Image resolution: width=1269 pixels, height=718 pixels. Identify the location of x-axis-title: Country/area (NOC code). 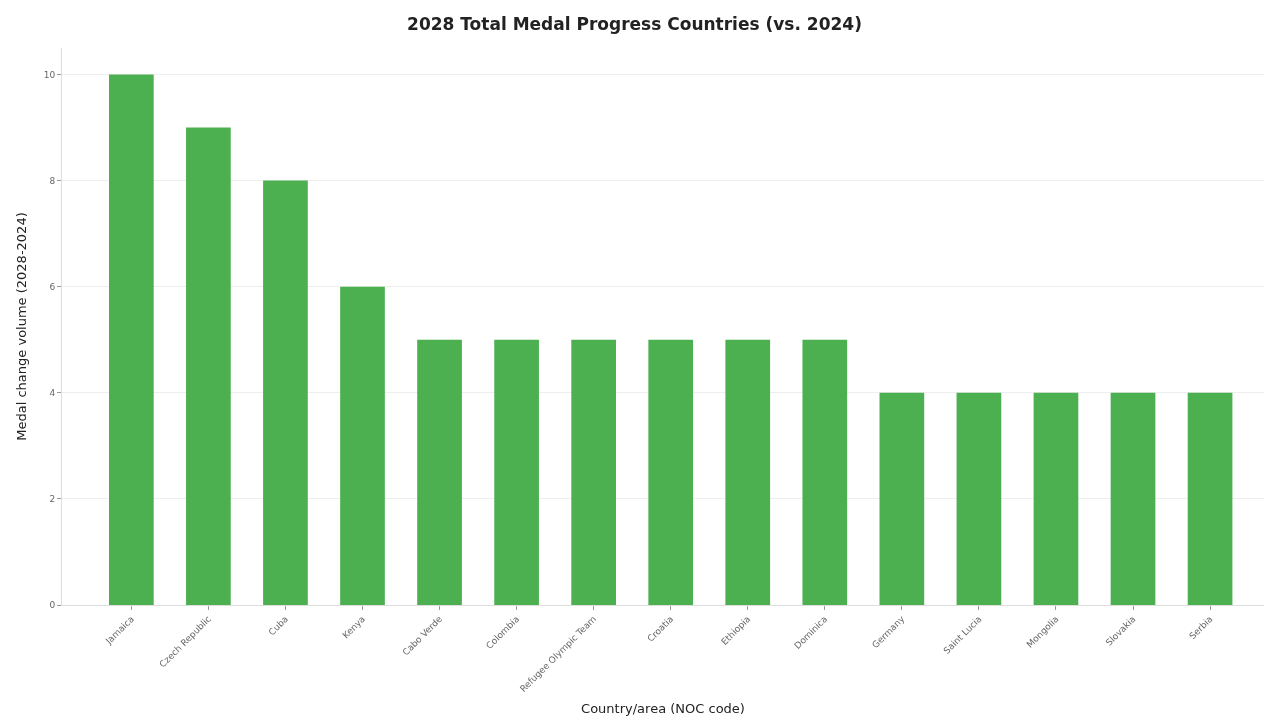
(663, 708).